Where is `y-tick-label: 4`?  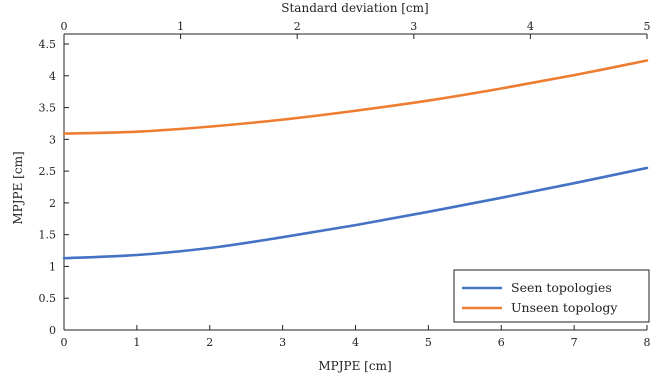
y-tick-label: 4 is located at coordinates (52, 76).